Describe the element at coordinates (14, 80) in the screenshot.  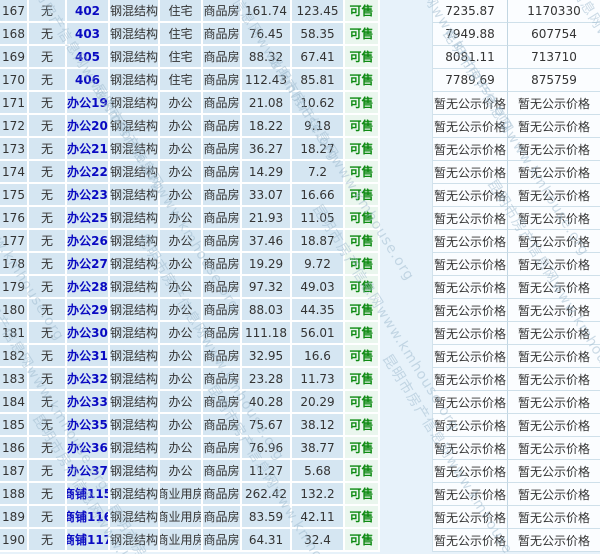
I see `row-number-cell: 170` at that location.